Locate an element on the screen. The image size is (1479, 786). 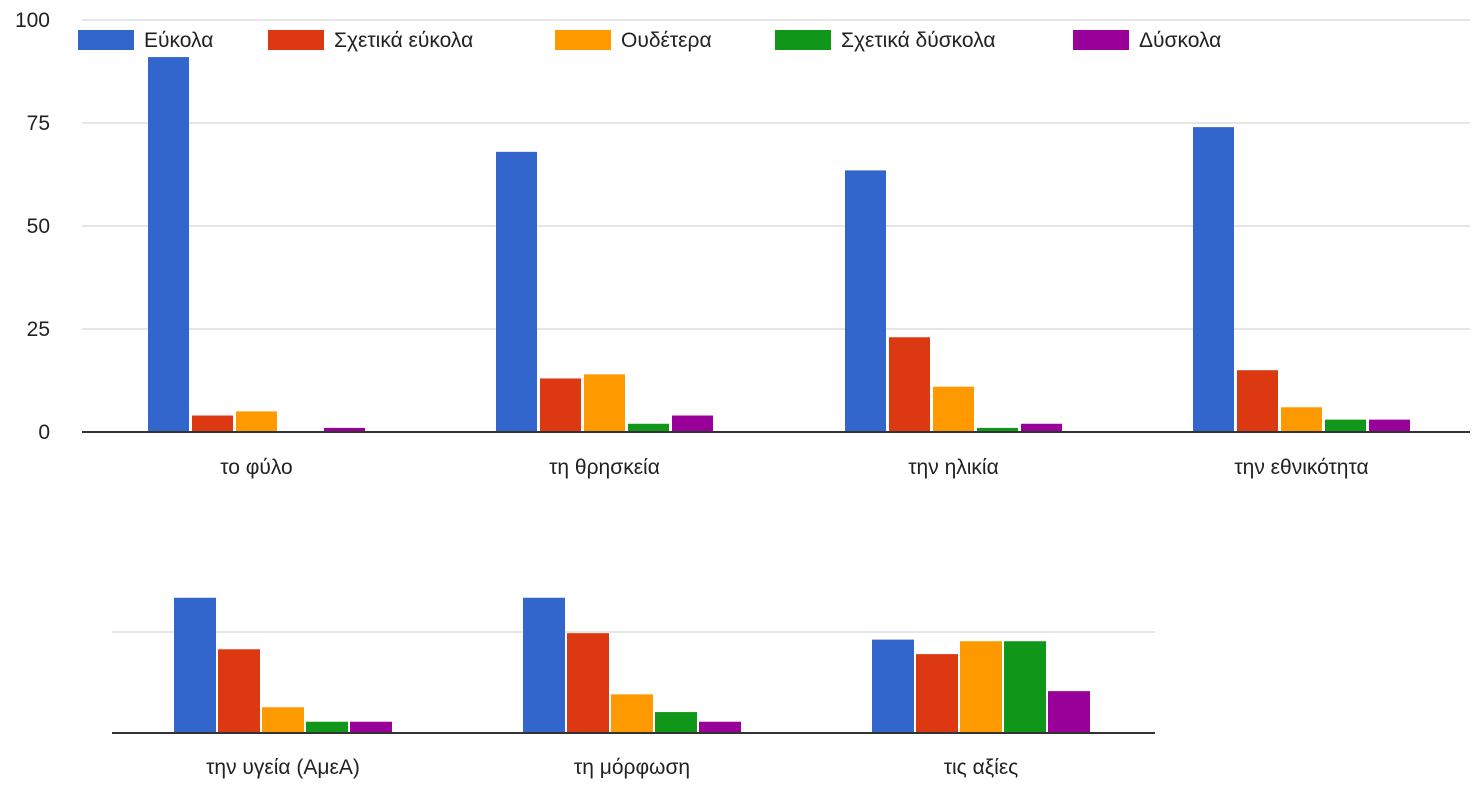
bar-τις-αξίες-δύσκολα is located at coordinates (1069, 712).